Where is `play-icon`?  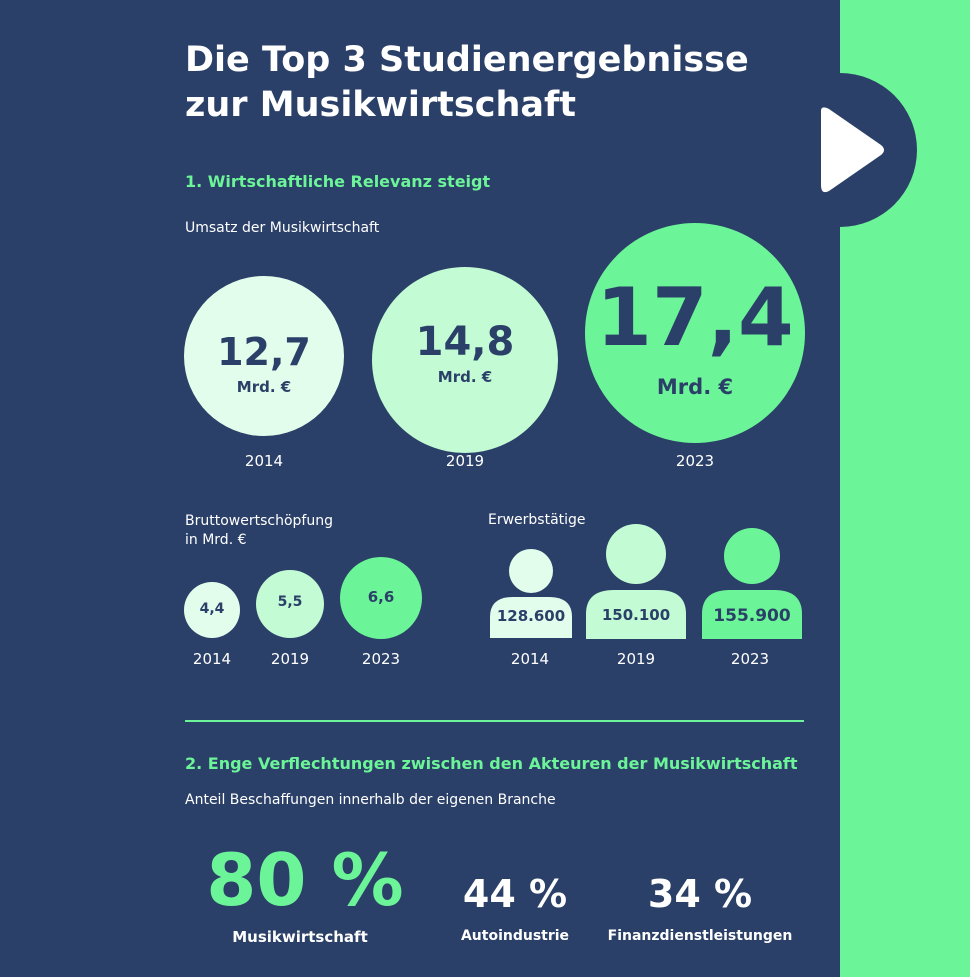 play-icon is located at coordinates (852, 150).